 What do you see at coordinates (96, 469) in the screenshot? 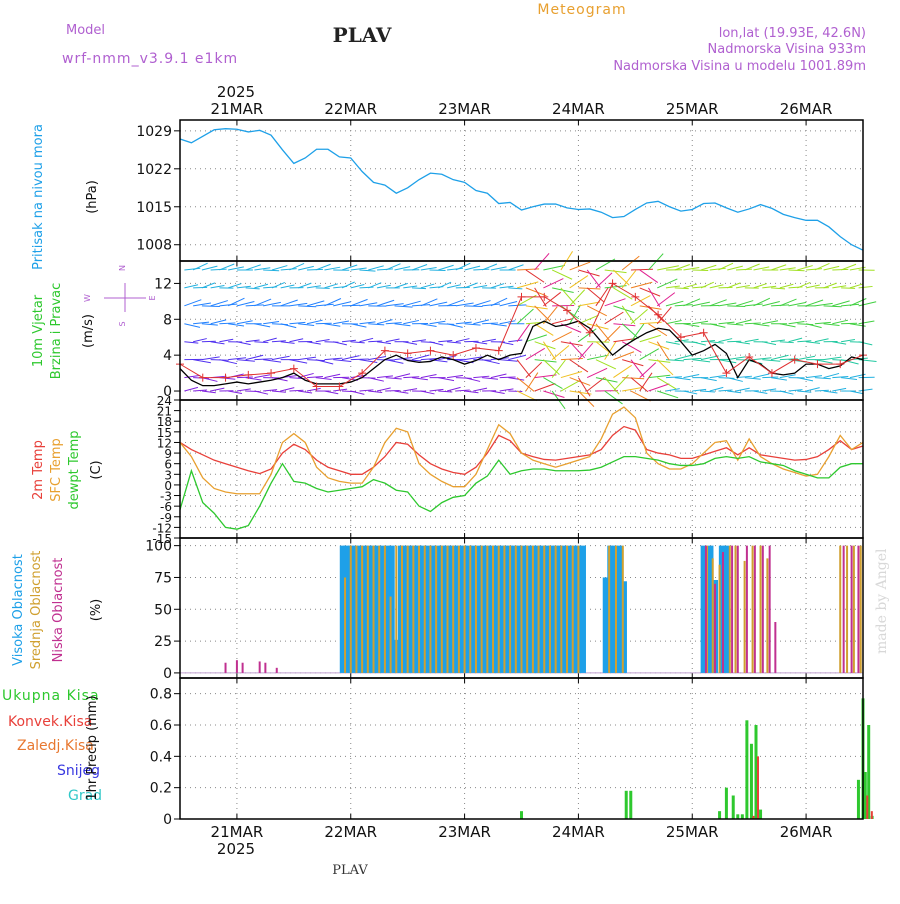
I see `temp-ylabel: (C)` at bounding box center [96, 469].